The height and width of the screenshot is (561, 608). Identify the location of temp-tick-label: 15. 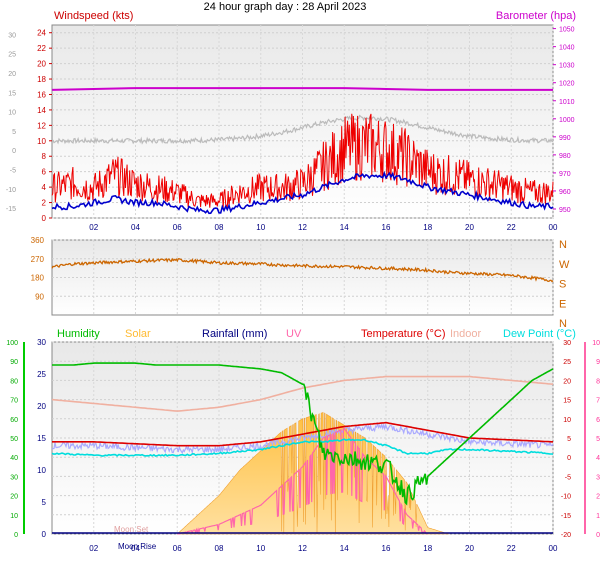
(567, 401).